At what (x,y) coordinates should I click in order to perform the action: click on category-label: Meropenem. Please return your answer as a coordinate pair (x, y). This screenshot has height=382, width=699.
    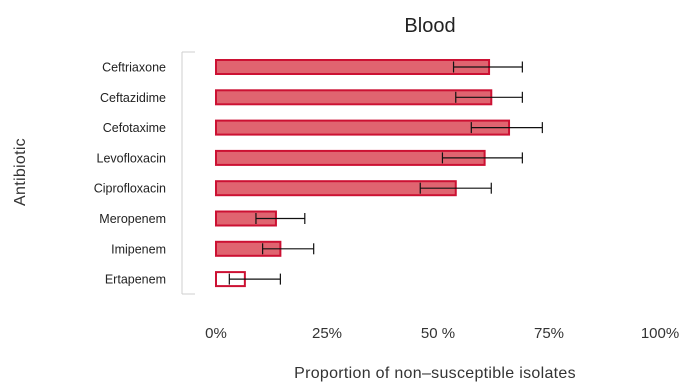
    Looking at the image, I should click on (132, 219).